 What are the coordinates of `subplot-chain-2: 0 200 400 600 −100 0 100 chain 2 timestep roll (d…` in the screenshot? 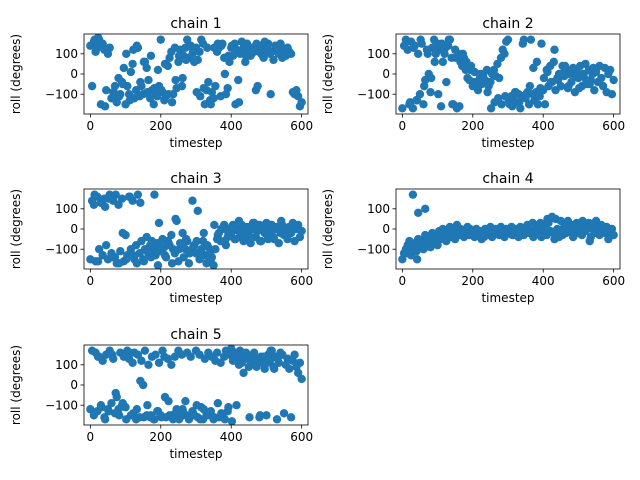 It's located at (473, 83).